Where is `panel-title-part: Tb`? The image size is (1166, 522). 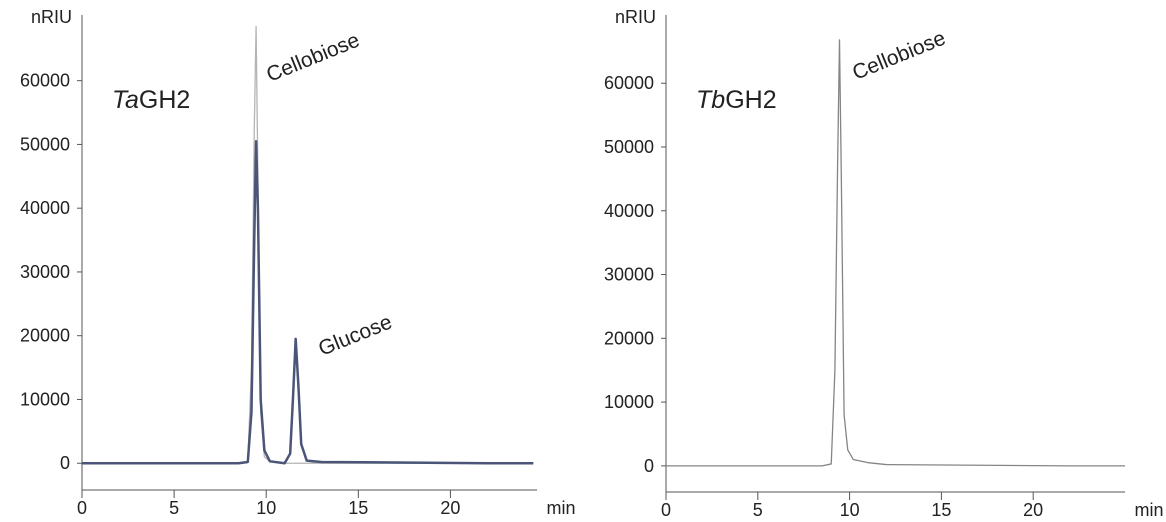 panel-title-part: Tb is located at coordinates (710, 100).